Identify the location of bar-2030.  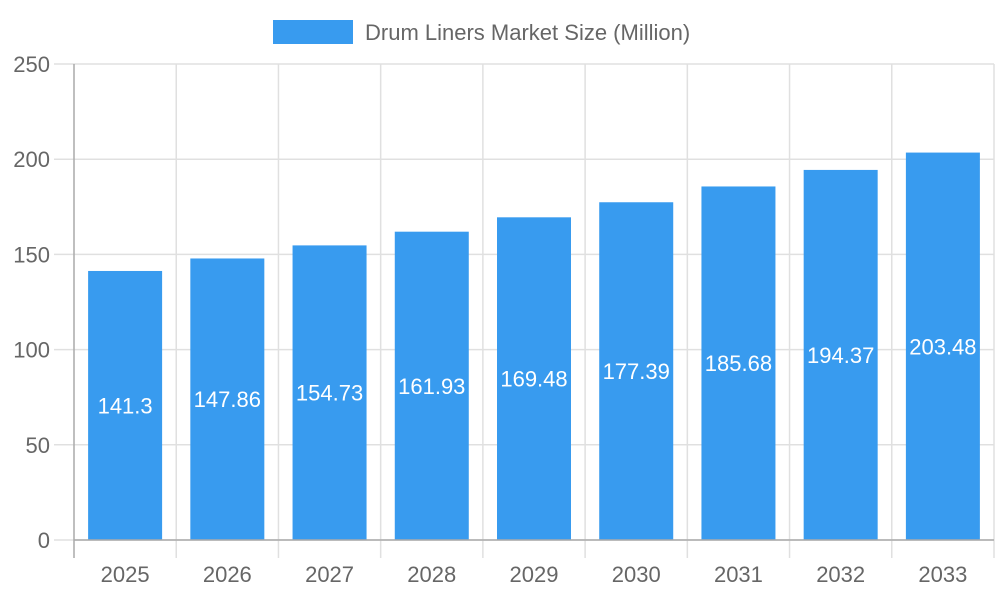
(636, 371).